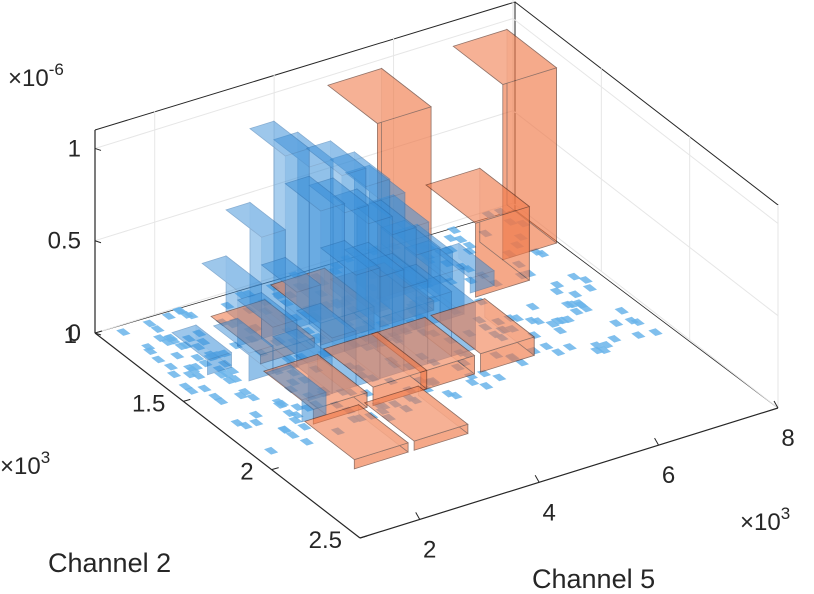  Describe the element at coordinates (429, 549) in the screenshot. I see `x-tick-label: 2` at that location.